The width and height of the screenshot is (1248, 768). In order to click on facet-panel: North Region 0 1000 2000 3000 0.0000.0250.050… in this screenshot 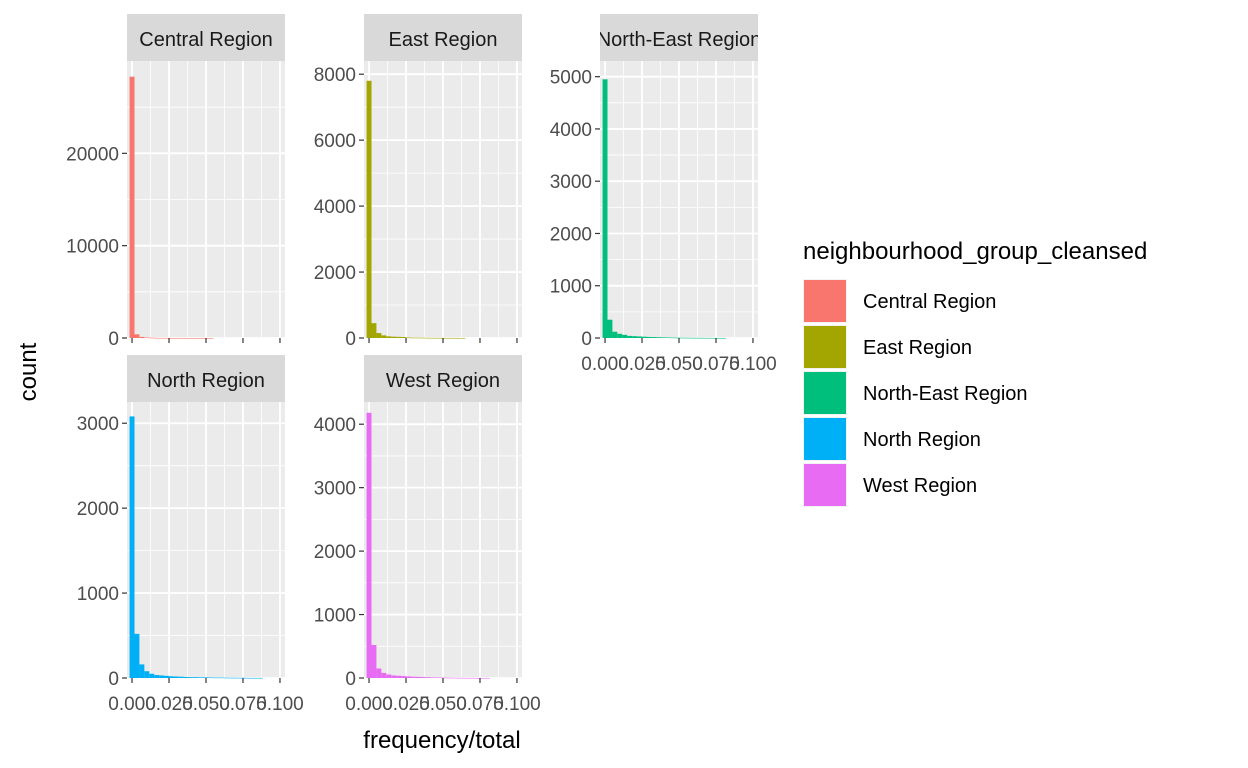, I will do `click(190, 535)`.